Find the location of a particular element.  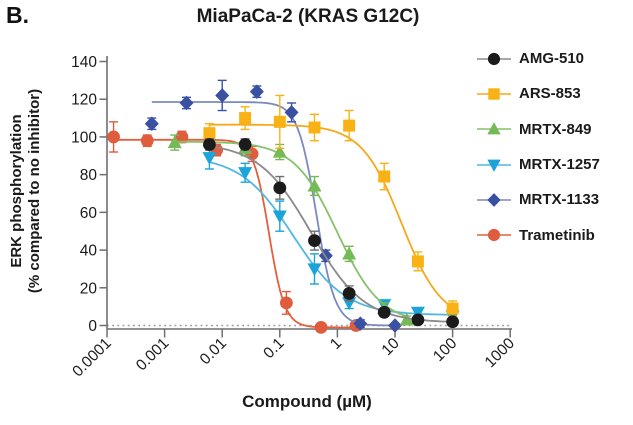

legend-marker-triangle-up-icon is located at coordinates (494, 128).